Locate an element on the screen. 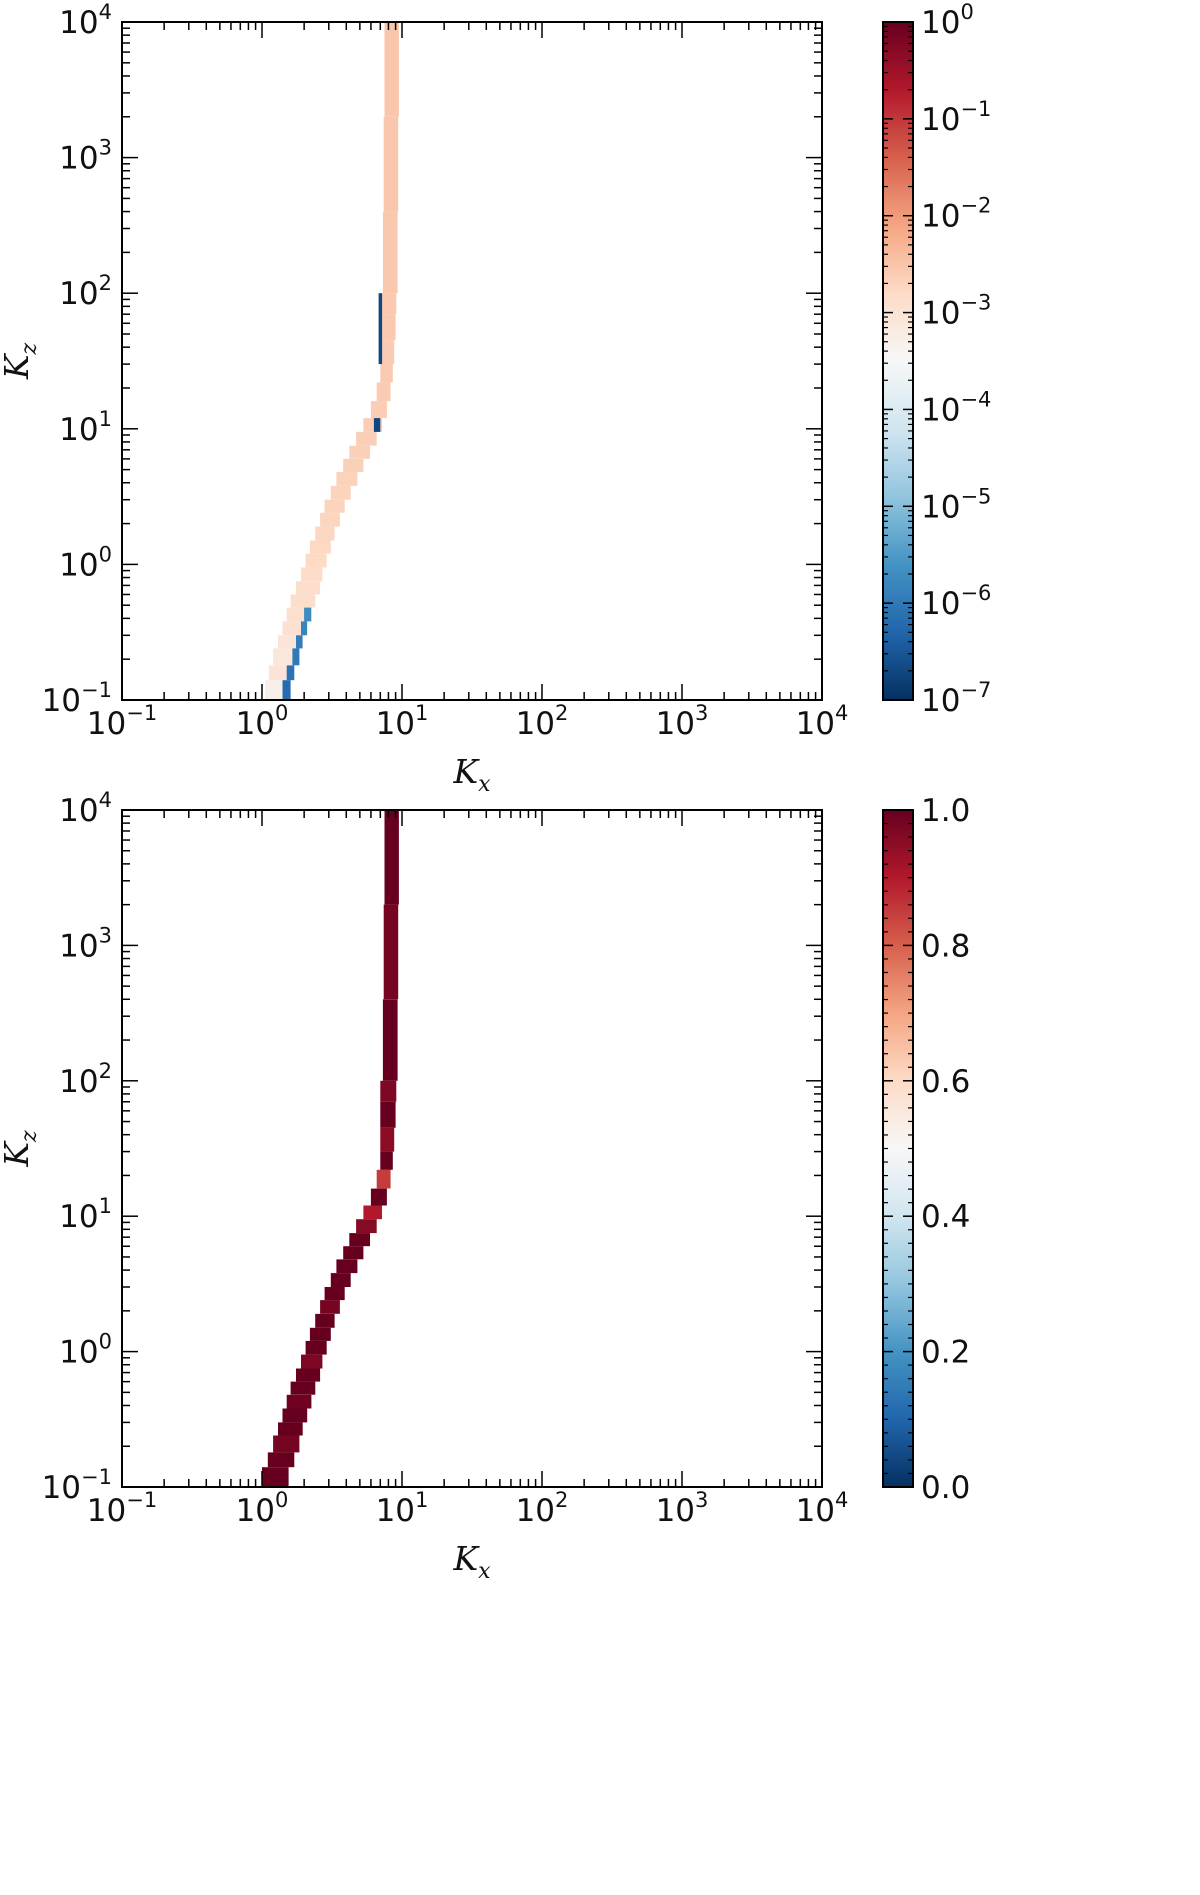 The width and height of the screenshot is (1200, 1895). colorbar-tick-label: 0.8 is located at coordinates (945, 946).